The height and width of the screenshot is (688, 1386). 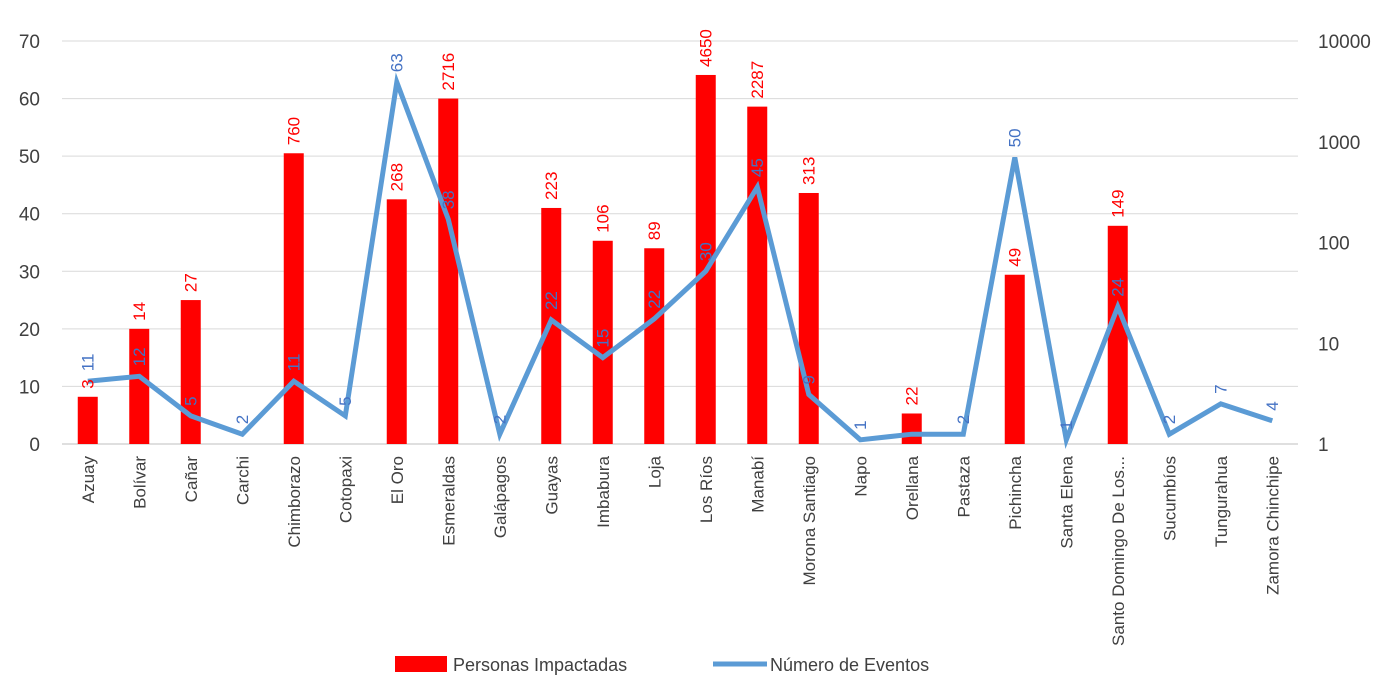 What do you see at coordinates (757, 80) in the screenshot?
I see `bar-data-label: 2287` at bounding box center [757, 80].